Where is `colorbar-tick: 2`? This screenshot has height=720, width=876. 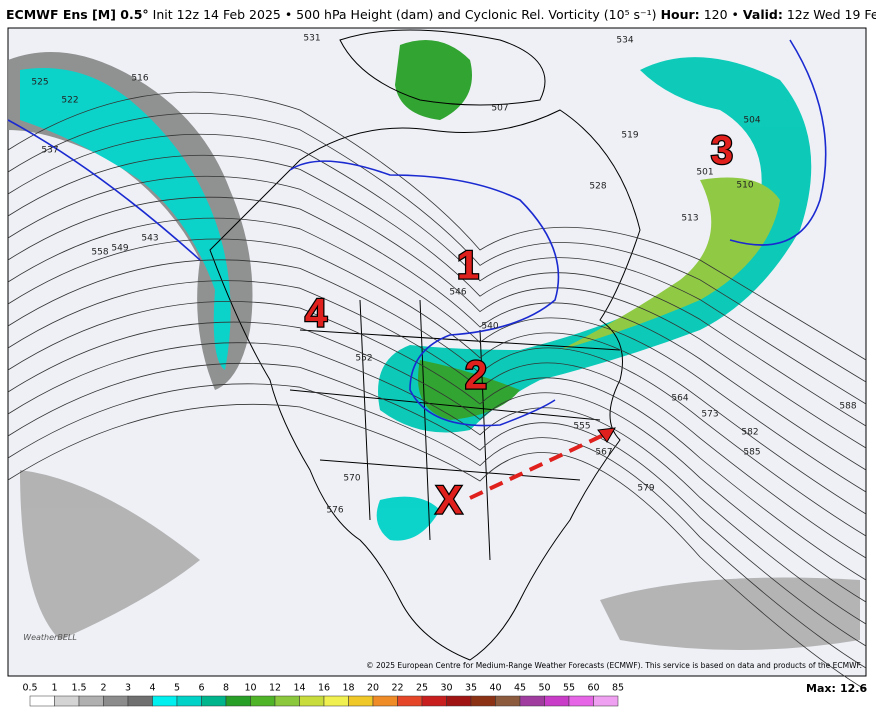 colorbar-tick: 2 is located at coordinates (103, 688).